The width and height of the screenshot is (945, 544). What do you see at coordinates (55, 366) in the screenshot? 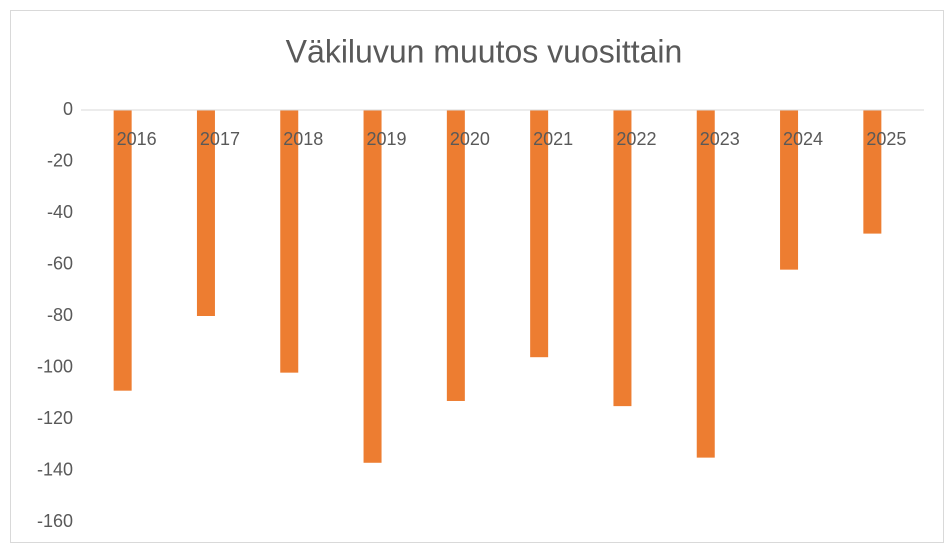
I see `y-tick-label: -100` at bounding box center [55, 366].